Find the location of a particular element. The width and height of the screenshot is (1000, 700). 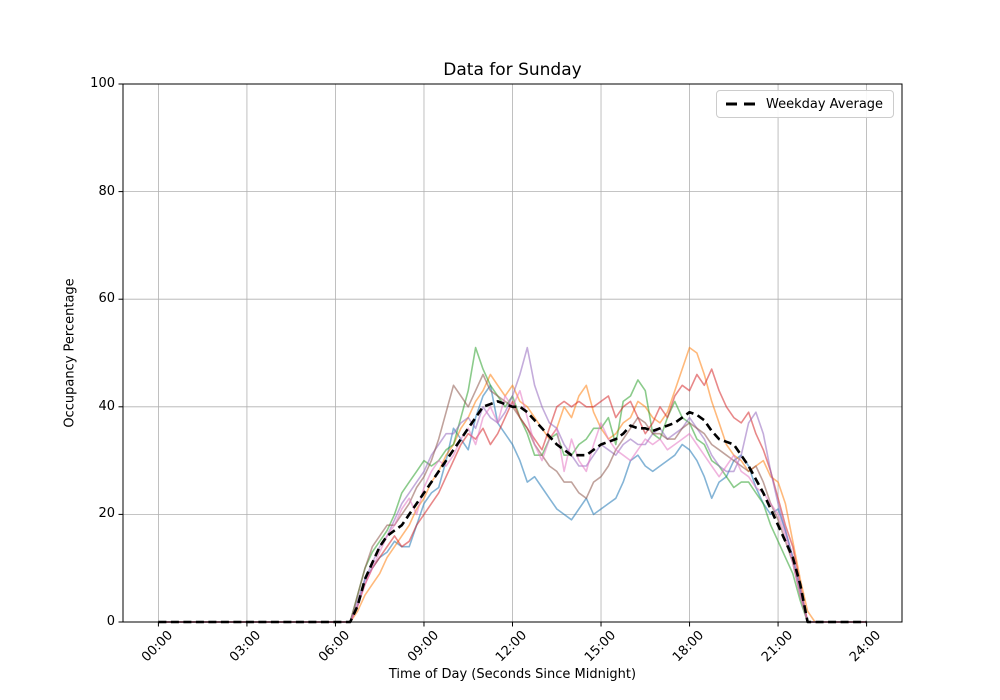

y-tick-label: 60 is located at coordinates (106, 299).